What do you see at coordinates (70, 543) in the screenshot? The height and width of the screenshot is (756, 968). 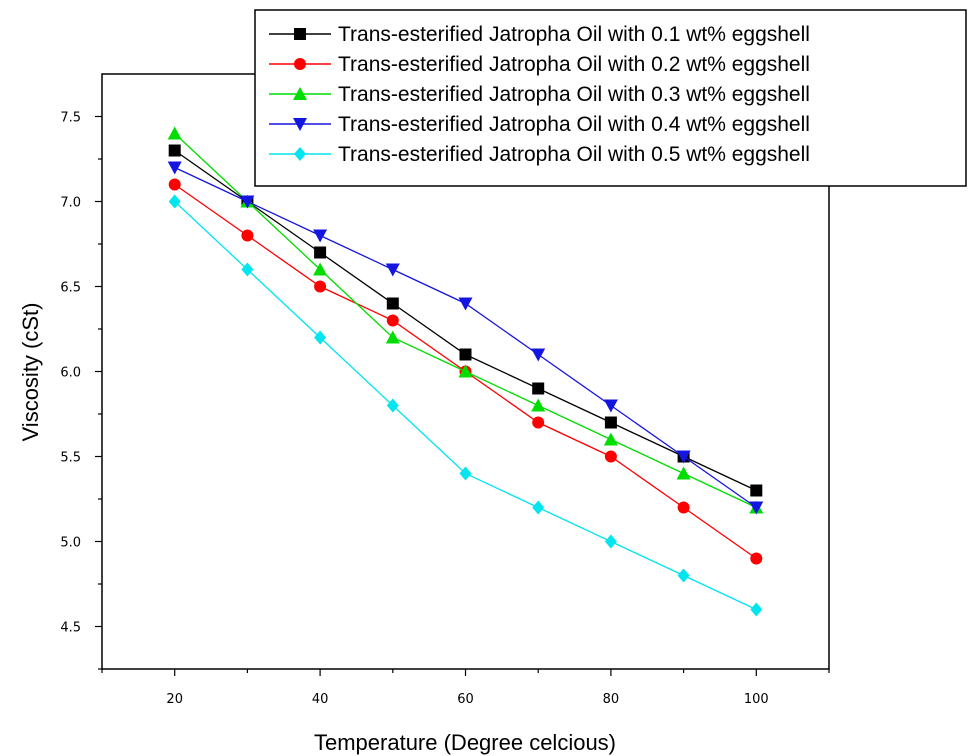 I see `y-tick-label: 5.0` at bounding box center [70, 543].